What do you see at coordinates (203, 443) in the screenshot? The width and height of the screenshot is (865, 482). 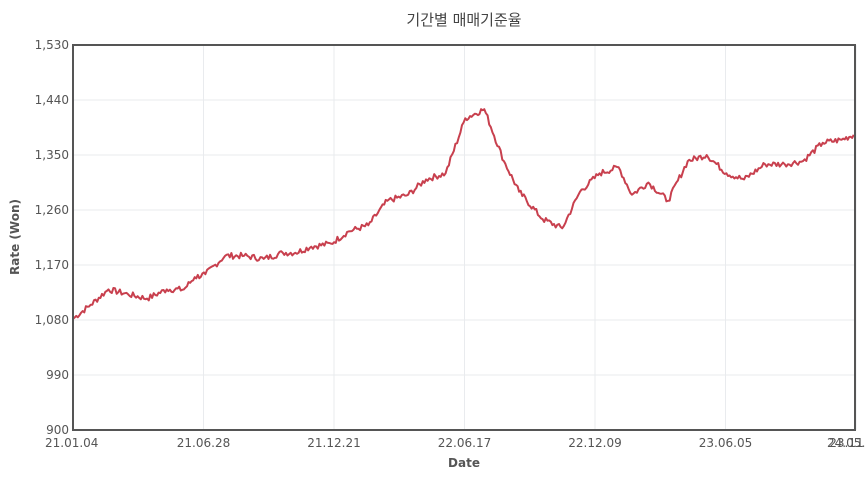 I see `x-tick-label: 21.06.28` at bounding box center [203, 443].